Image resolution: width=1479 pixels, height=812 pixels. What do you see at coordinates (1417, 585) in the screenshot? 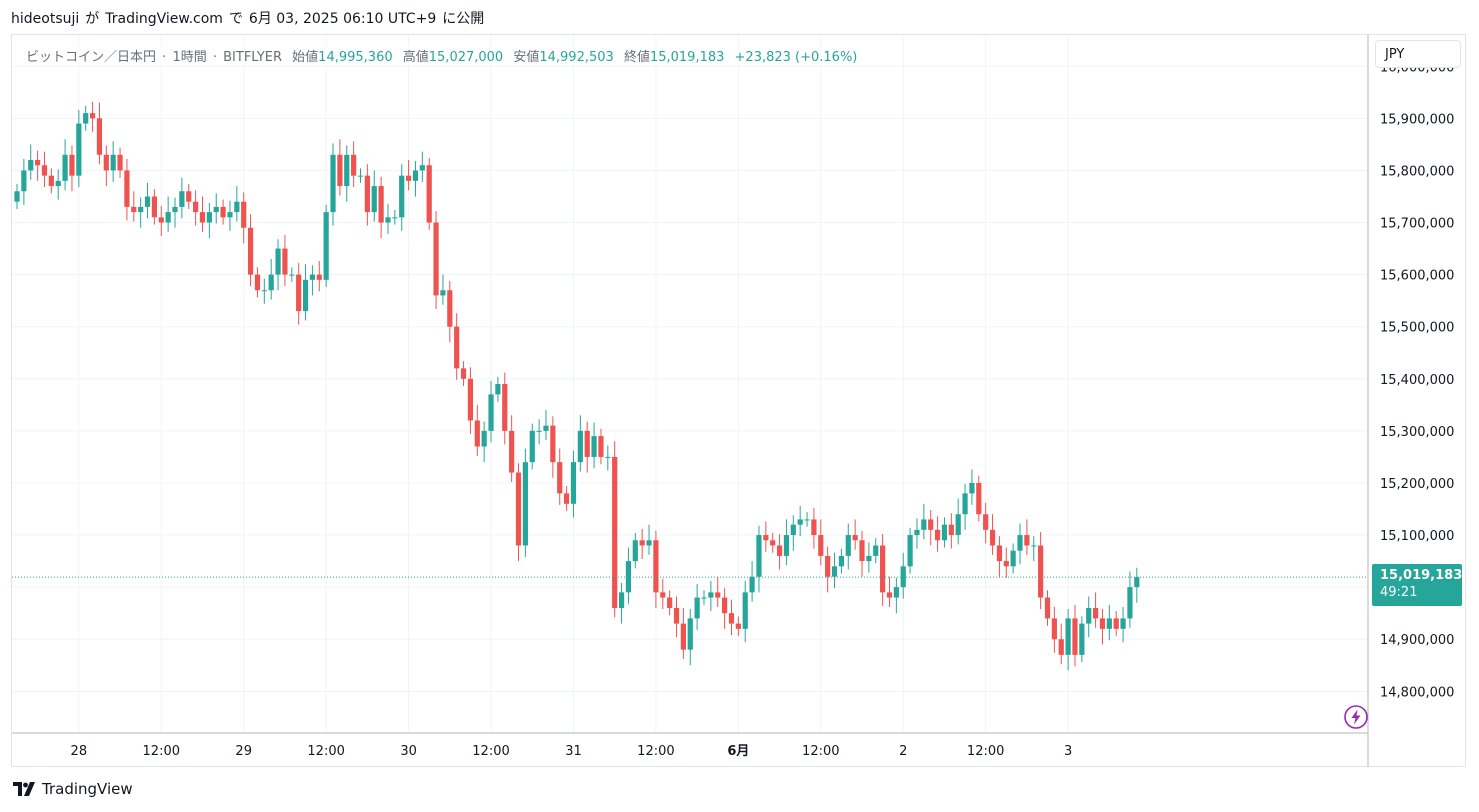
I see `last-price-tag: 15,019,183 49:21` at bounding box center [1417, 585].